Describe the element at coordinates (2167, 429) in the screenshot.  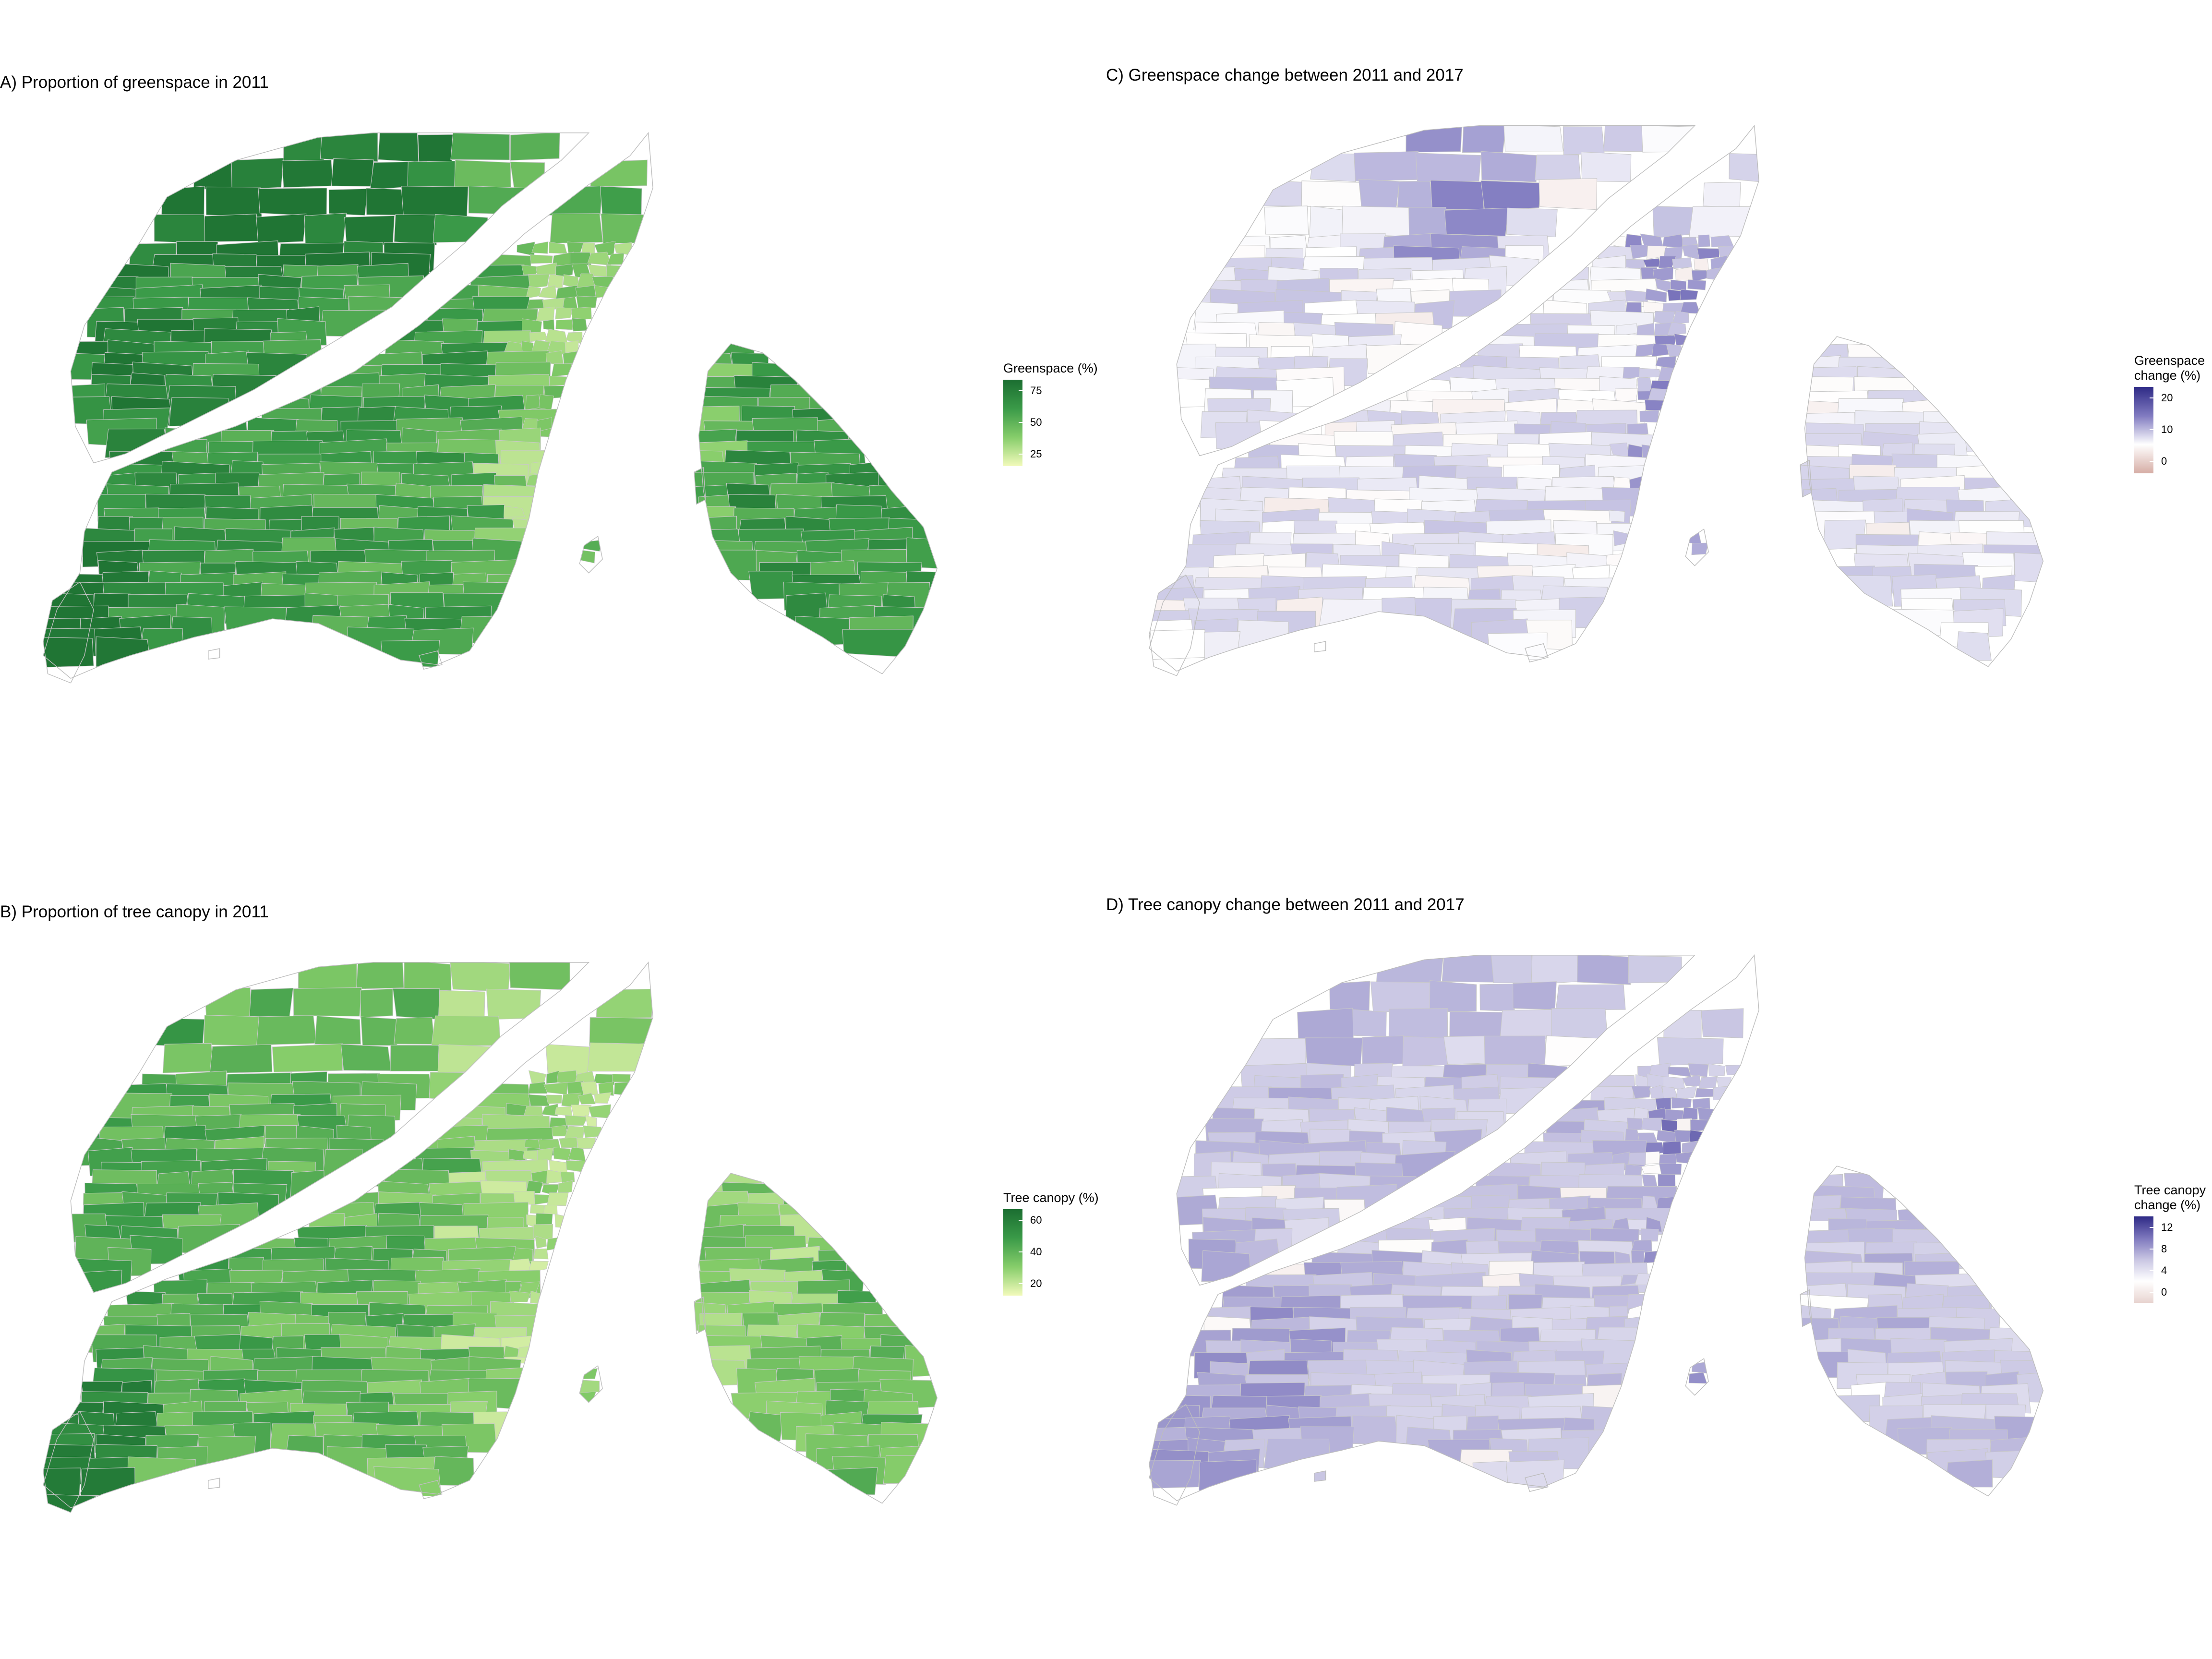
I see `legend-tick-label: 10` at that location.